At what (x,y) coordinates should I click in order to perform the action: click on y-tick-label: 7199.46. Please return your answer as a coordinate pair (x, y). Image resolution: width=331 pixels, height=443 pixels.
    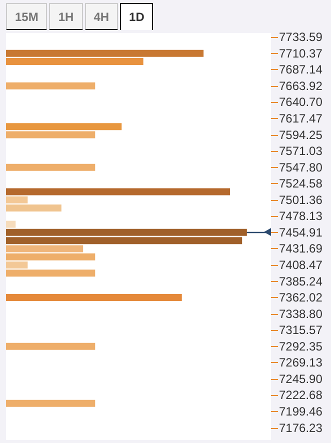
    Looking at the image, I should click on (301, 411).